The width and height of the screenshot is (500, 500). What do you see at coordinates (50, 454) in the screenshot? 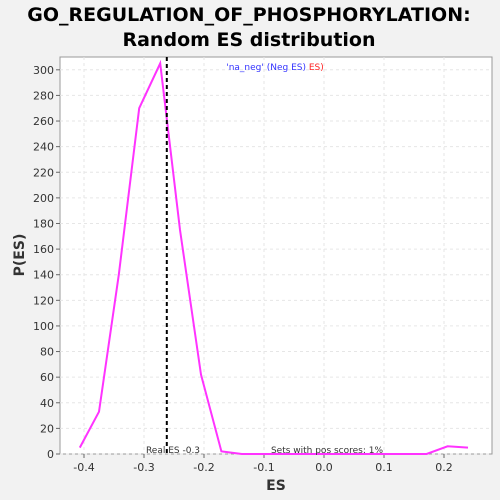
I see `y-tick-label: 0` at bounding box center [50, 454].